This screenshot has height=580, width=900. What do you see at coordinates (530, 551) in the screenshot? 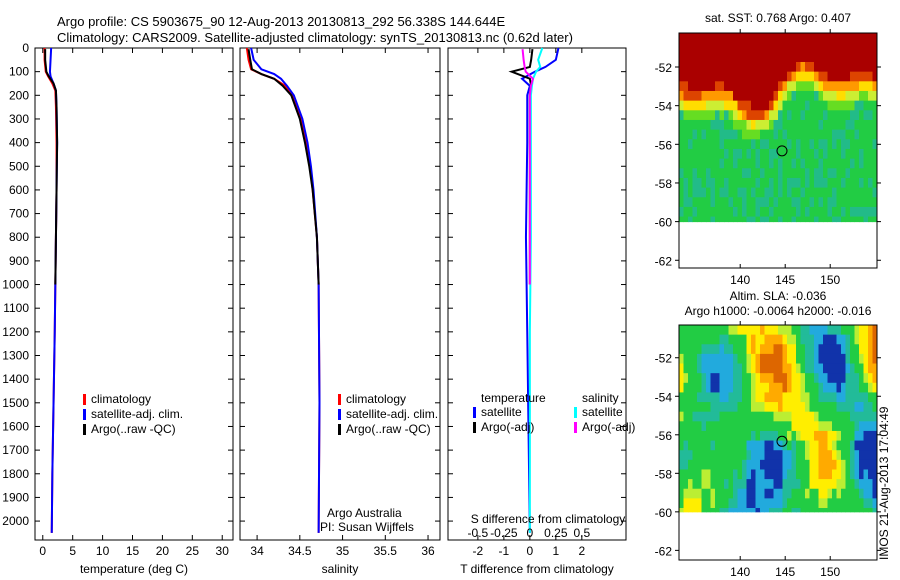
I see `x-tick-label: 0` at bounding box center [530, 551].